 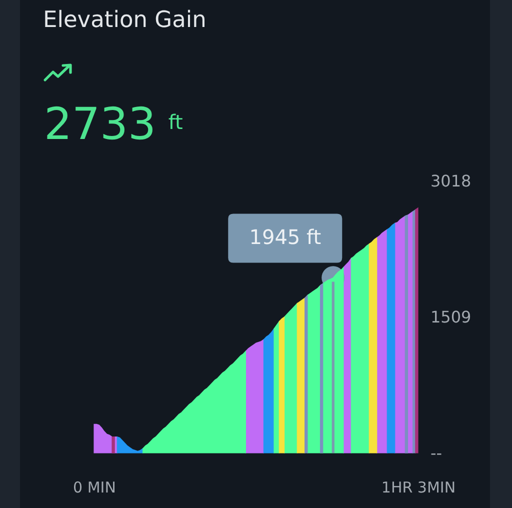 I want to click on y-tick-label: 1509, so click(x=451, y=317).